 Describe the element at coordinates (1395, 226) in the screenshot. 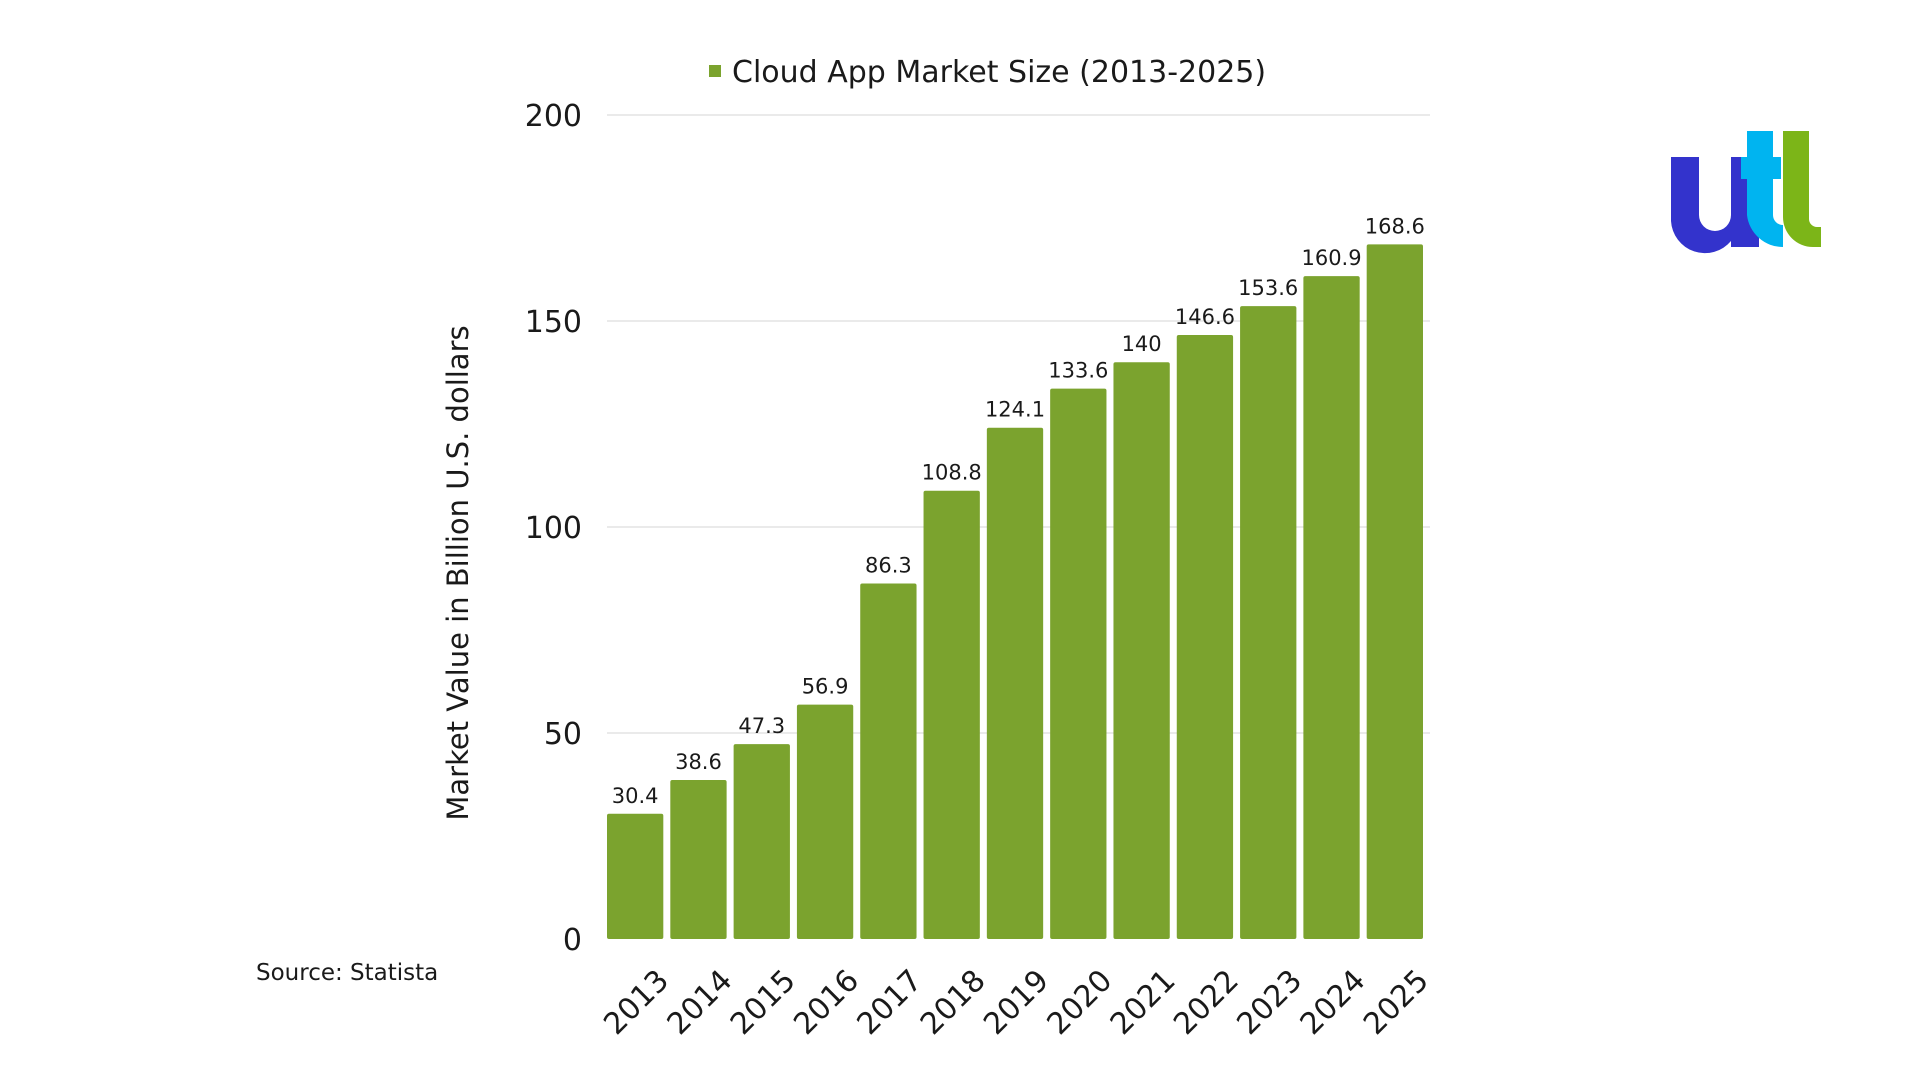

I see `data-label-2025: 168.6` at that location.